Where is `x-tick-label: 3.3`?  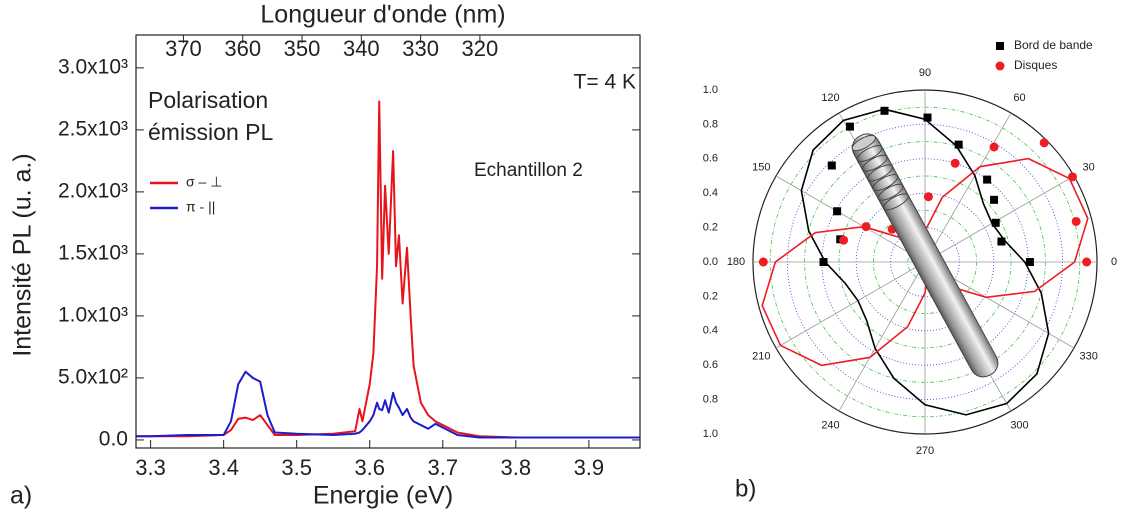 x-tick-label: 3.3 is located at coordinates (150, 467).